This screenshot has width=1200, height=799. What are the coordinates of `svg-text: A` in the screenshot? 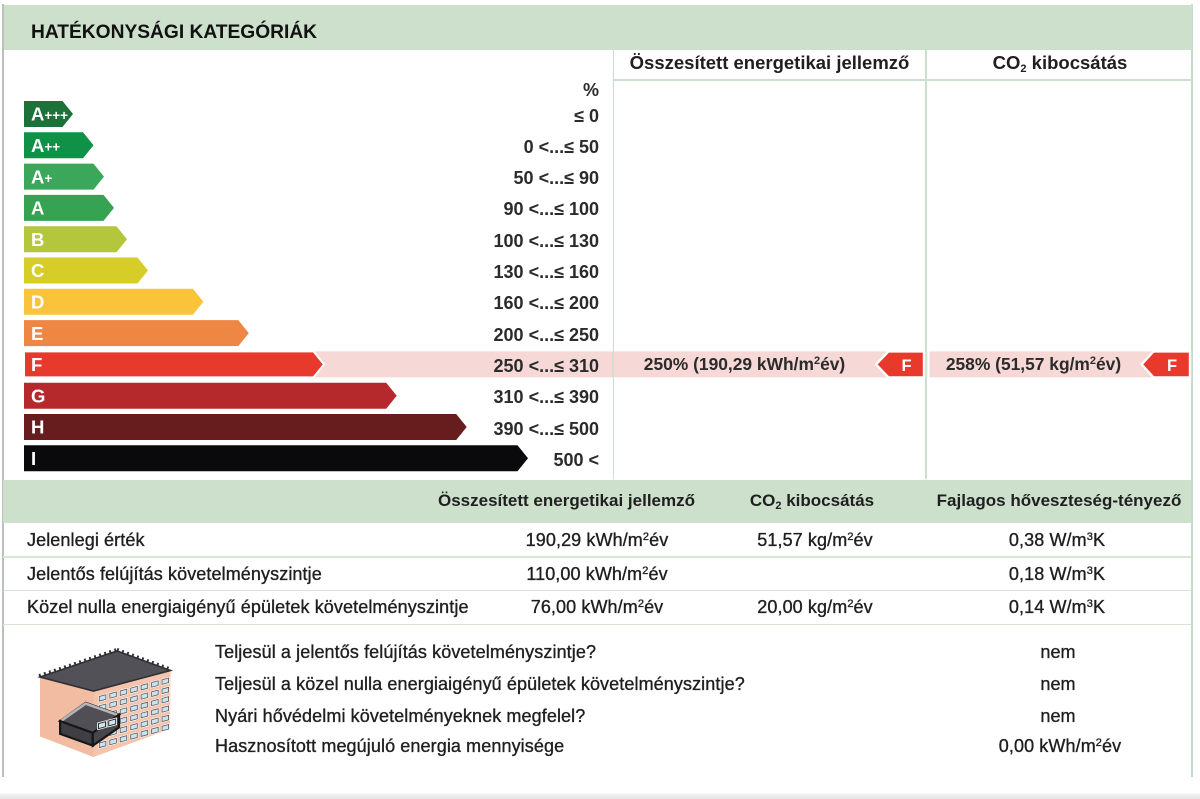 It's located at (37, 208).